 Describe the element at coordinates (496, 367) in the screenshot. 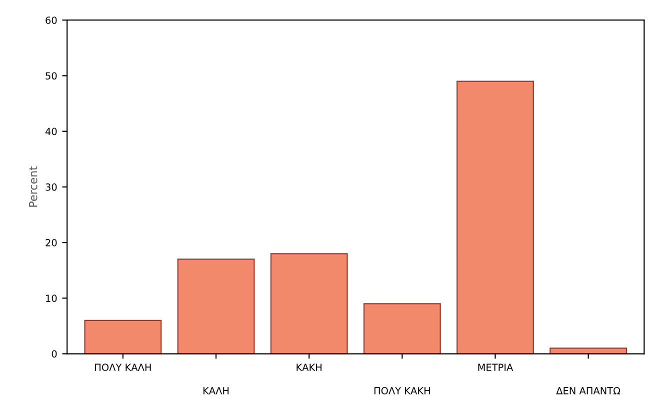

I see `x-tick-label: ΜΕΤΡΙΑ` at that location.